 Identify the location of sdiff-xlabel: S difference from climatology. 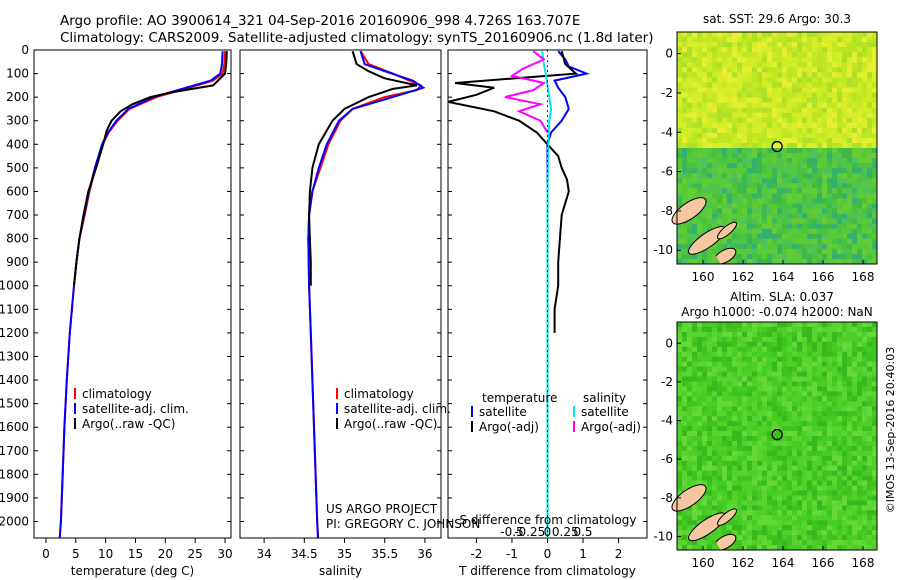
(548, 520).